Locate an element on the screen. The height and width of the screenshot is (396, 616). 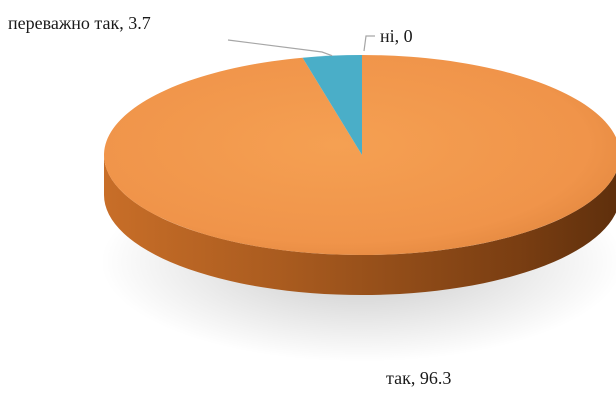
leader-line-so-yes is located at coordinates (280, 48).